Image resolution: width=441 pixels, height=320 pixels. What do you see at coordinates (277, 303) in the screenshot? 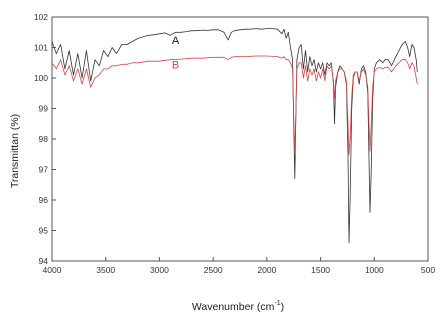
I see `x-axis-title-superscript: -1` at bounding box center [277, 303].